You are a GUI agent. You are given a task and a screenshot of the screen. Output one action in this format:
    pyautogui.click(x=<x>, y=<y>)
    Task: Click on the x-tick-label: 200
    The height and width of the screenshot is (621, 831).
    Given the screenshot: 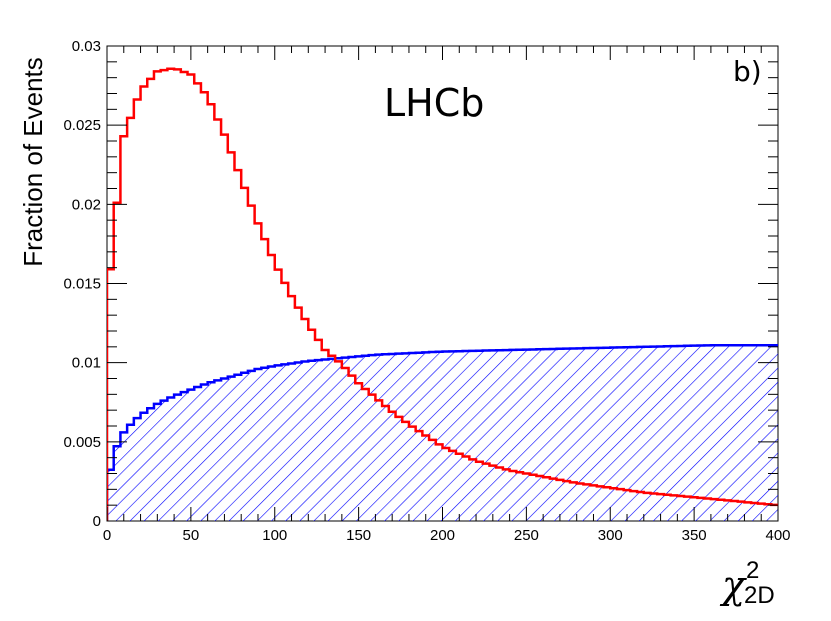 What is the action you would take?
    pyautogui.click(x=442, y=535)
    